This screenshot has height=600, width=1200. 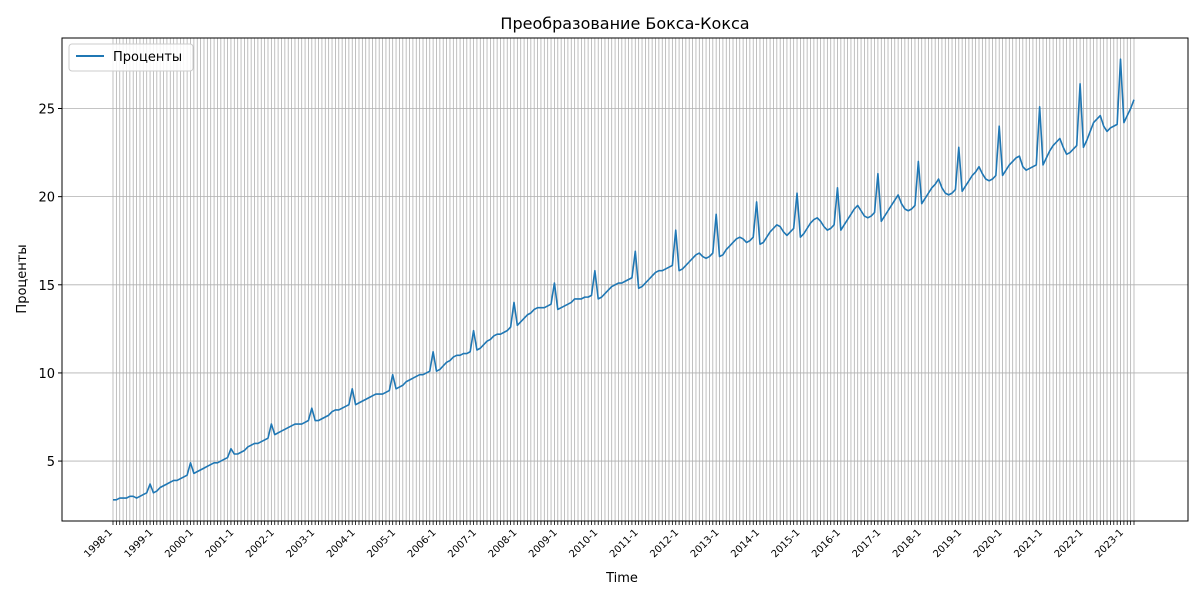 I want to click on legend-label: Проценты, so click(x=147, y=57).